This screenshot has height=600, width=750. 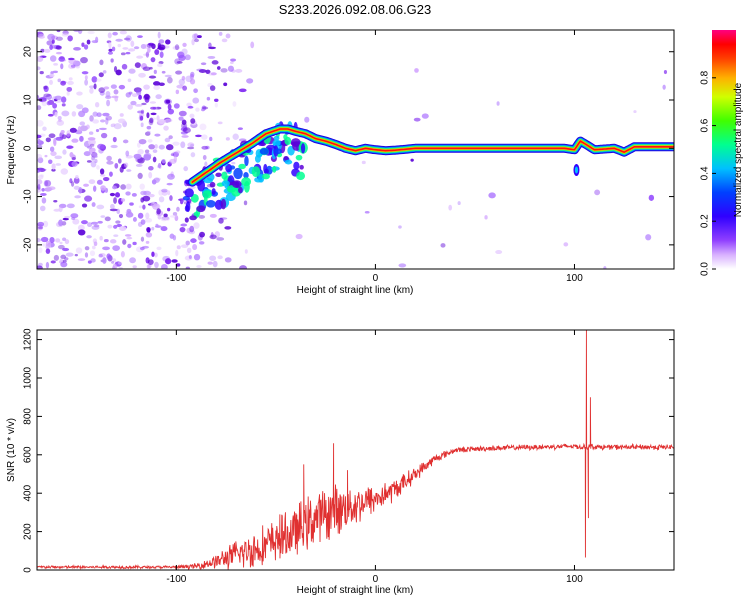 What do you see at coordinates (705, 269) in the screenshot?
I see `colorbar-tick-label: 0.0` at bounding box center [705, 269].